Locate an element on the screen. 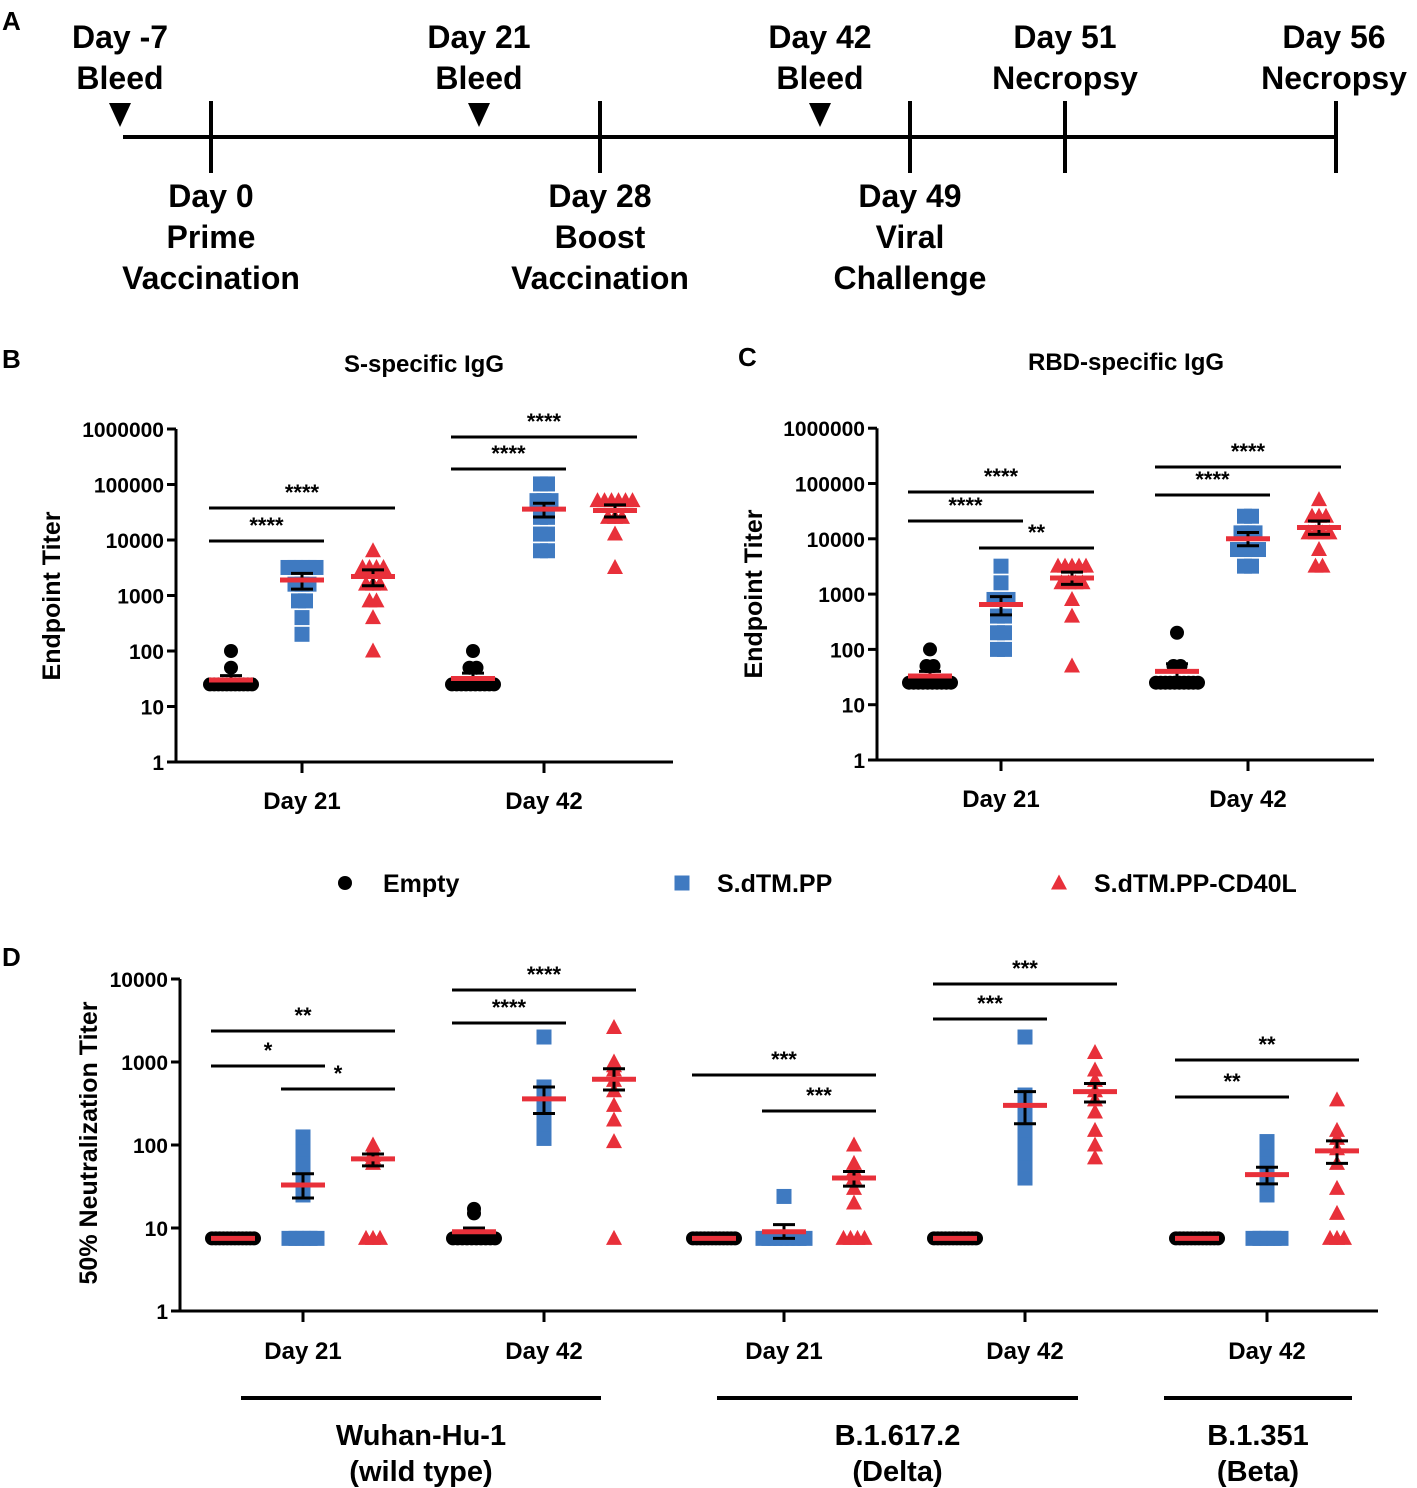 The image size is (1417, 1488). chart-title: S-specific IgG is located at coordinates (424, 364).